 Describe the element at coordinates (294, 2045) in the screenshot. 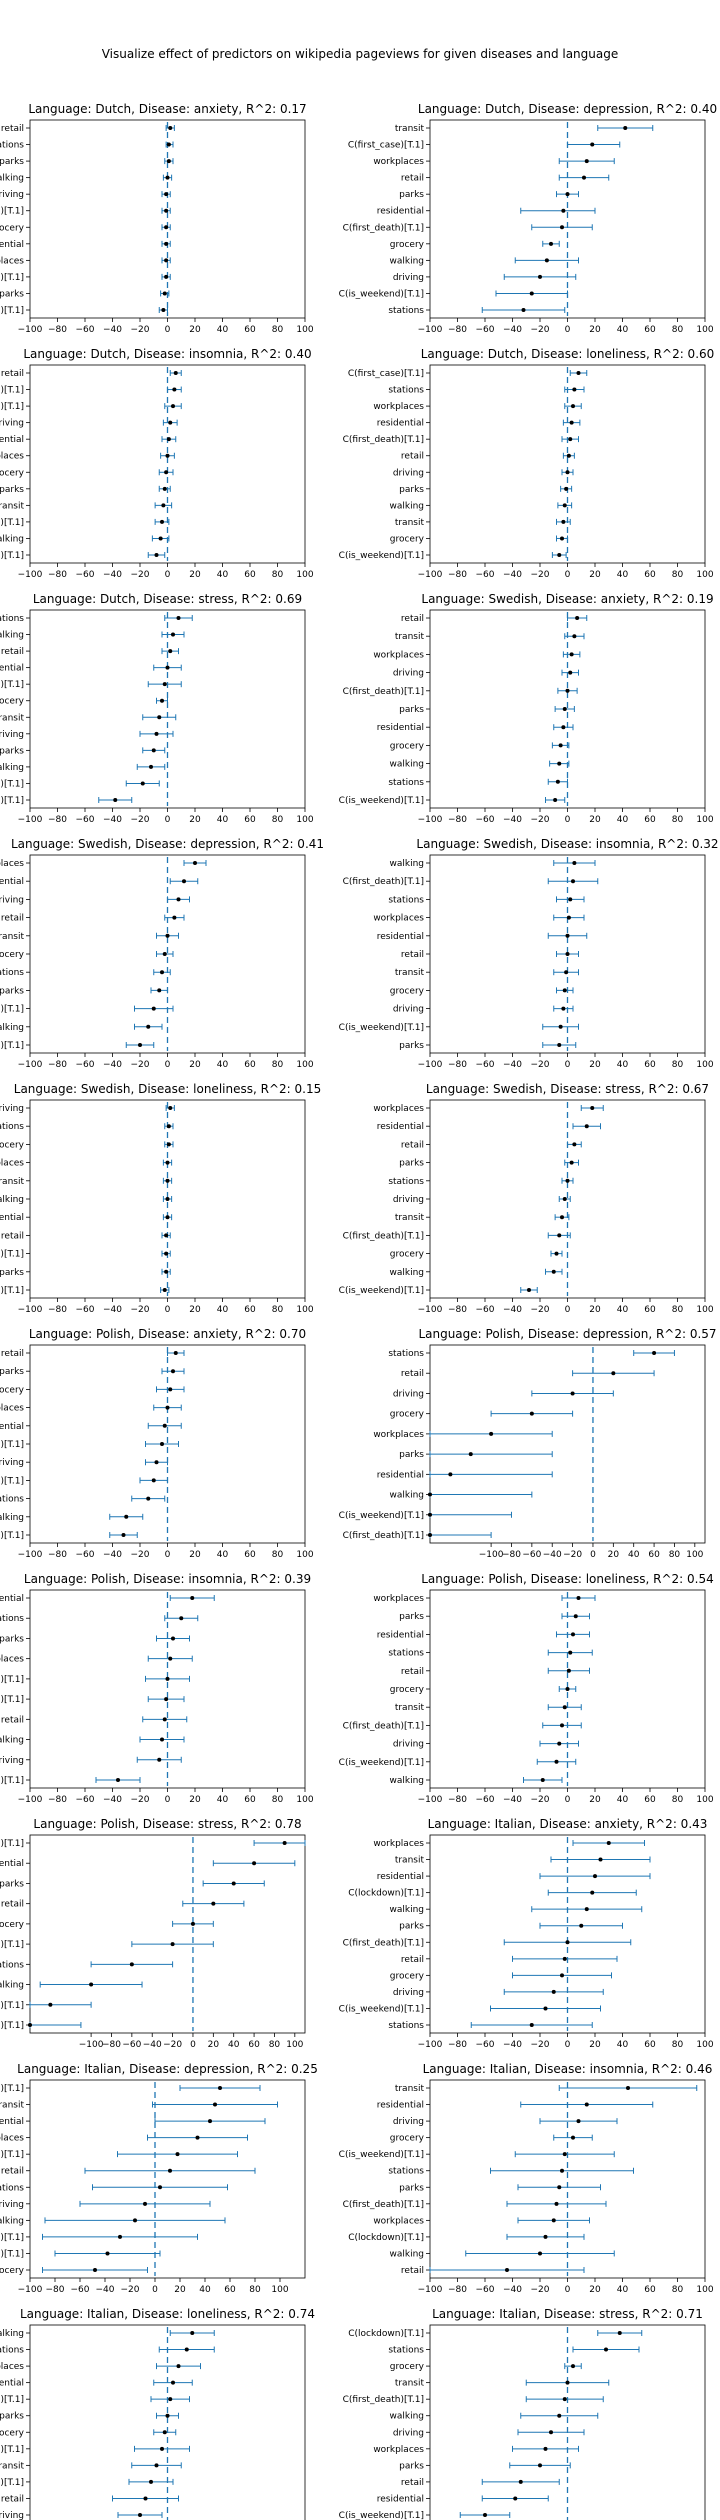

I see `x-tick-label: 100` at that location.